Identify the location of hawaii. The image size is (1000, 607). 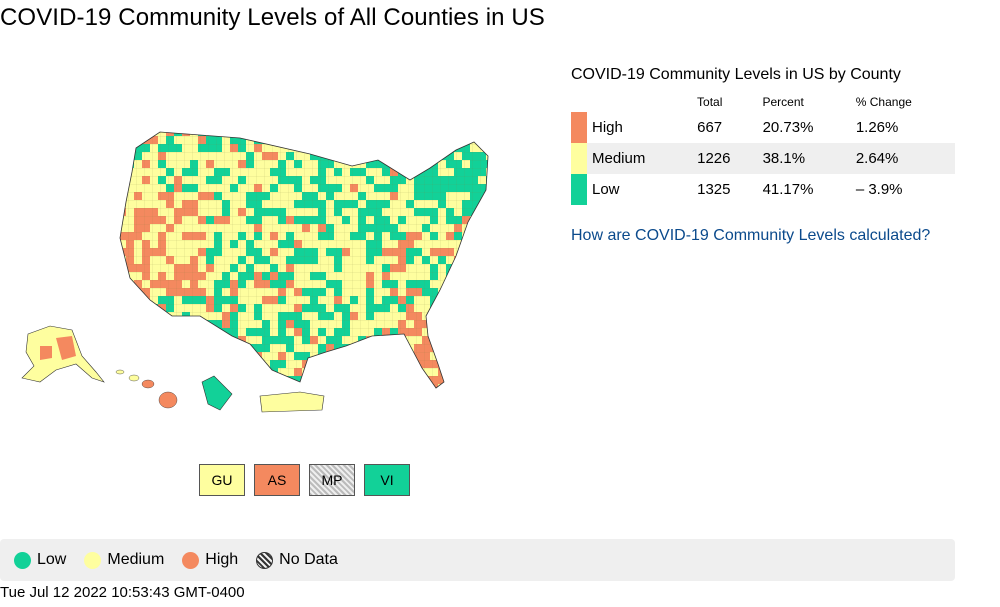
(146, 389).